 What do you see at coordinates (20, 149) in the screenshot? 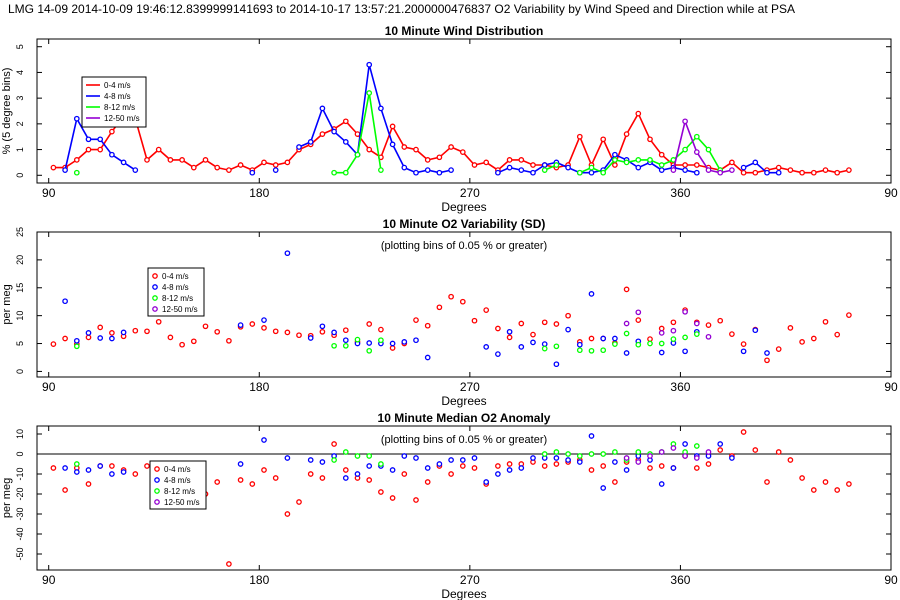
I see `y-tick-label: 1` at bounding box center [20, 149].